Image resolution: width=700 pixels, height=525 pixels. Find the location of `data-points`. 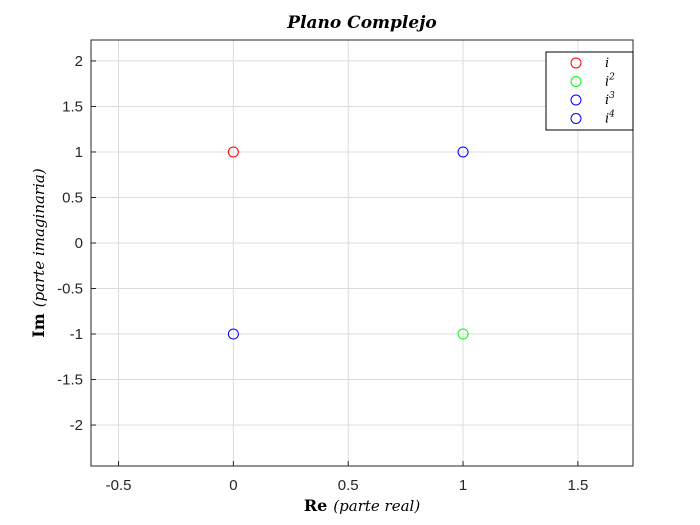

data-points is located at coordinates (348, 243).